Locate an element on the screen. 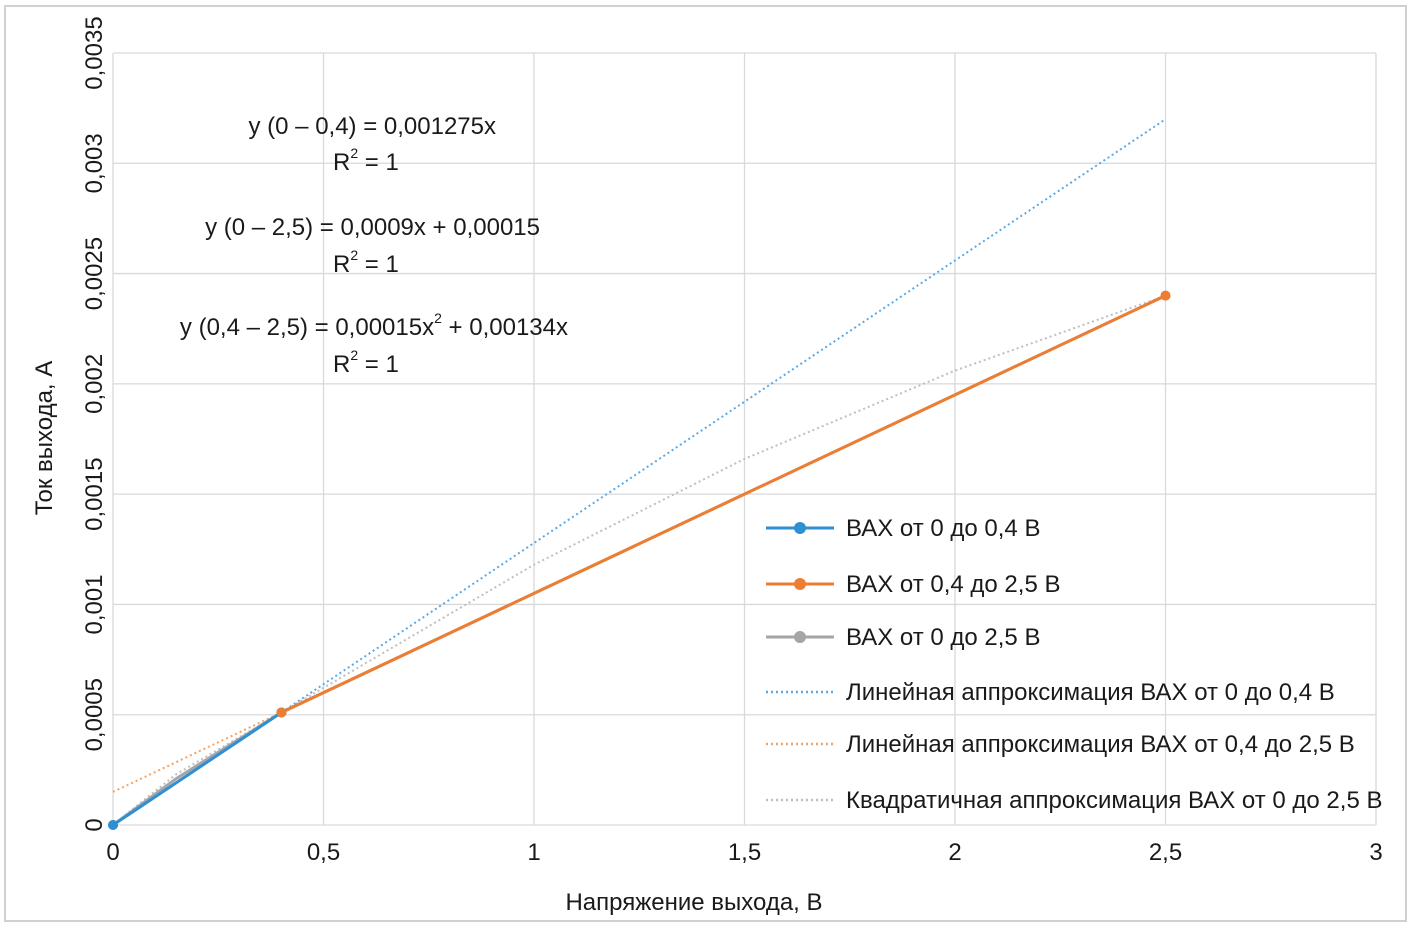 Image resolution: width=1413 pixels, height=928 pixels. x-tick-label: 2 is located at coordinates (954, 852).